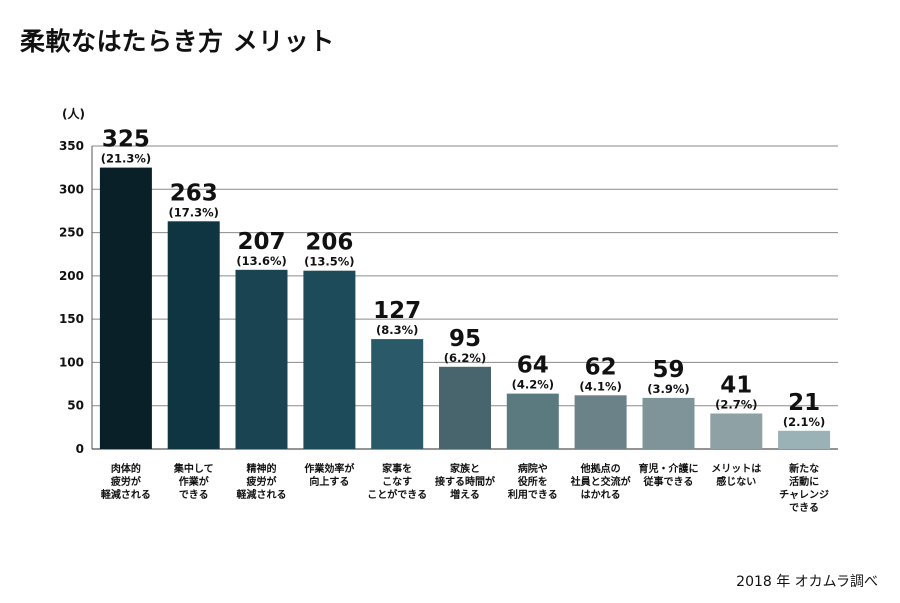  What do you see at coordinates (126, 140) in the screenshot?
I see `value-label: 325` at bounding box center [126, 140].